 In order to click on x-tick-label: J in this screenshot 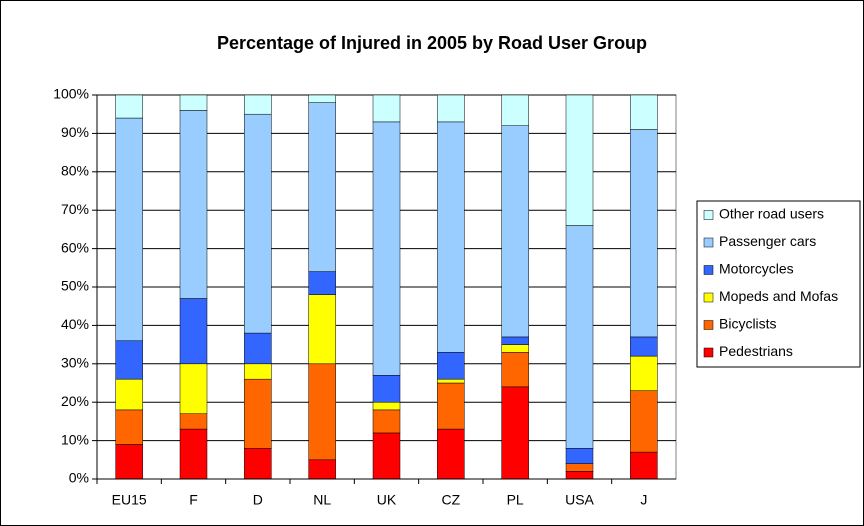, I will do `click(643, 500)`.